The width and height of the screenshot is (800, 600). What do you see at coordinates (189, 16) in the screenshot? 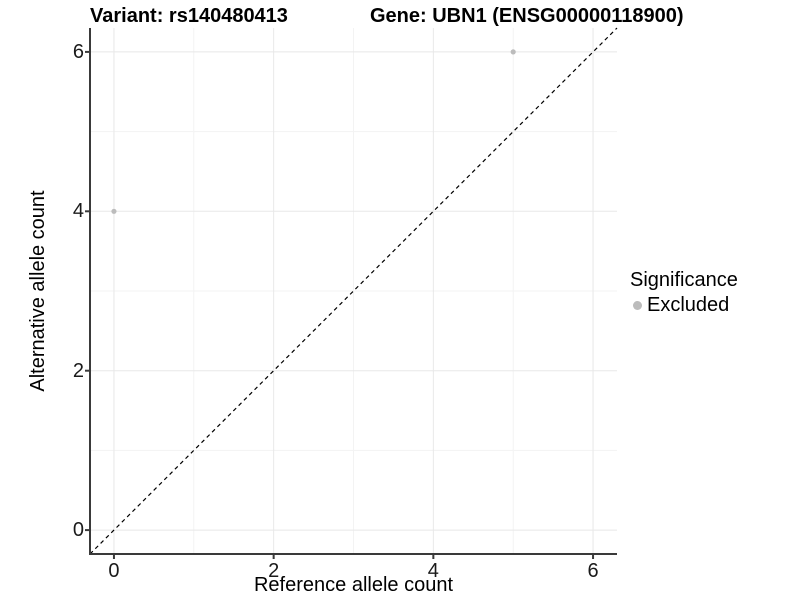
I see `plot-title-variant: Variant: rs140480413` at bounding box center [189, 16].